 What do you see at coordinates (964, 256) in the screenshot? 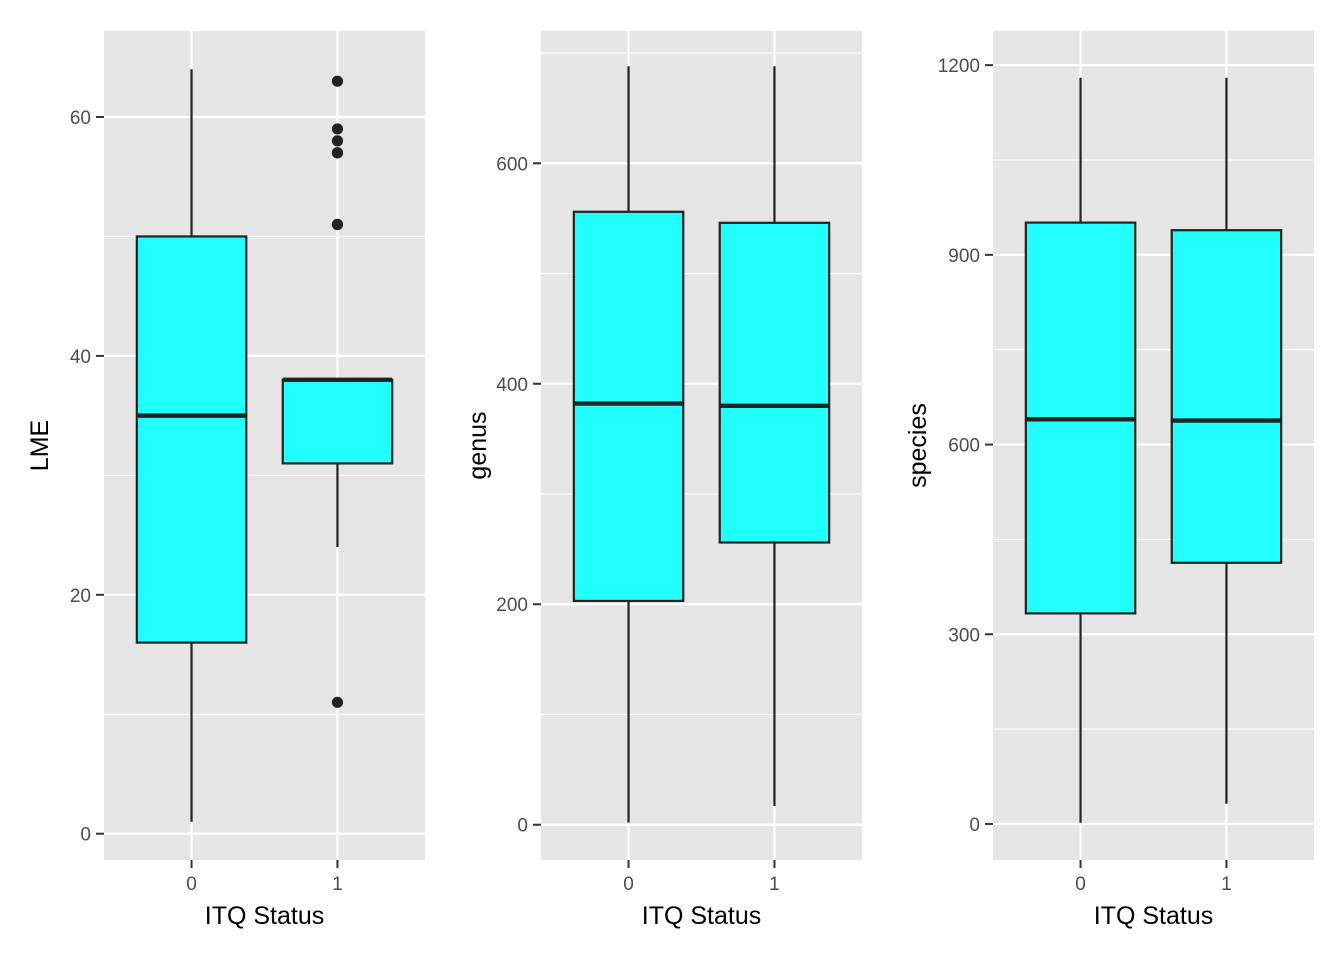
I see `y-tick-label: 900` at bounding box center [964, 256].